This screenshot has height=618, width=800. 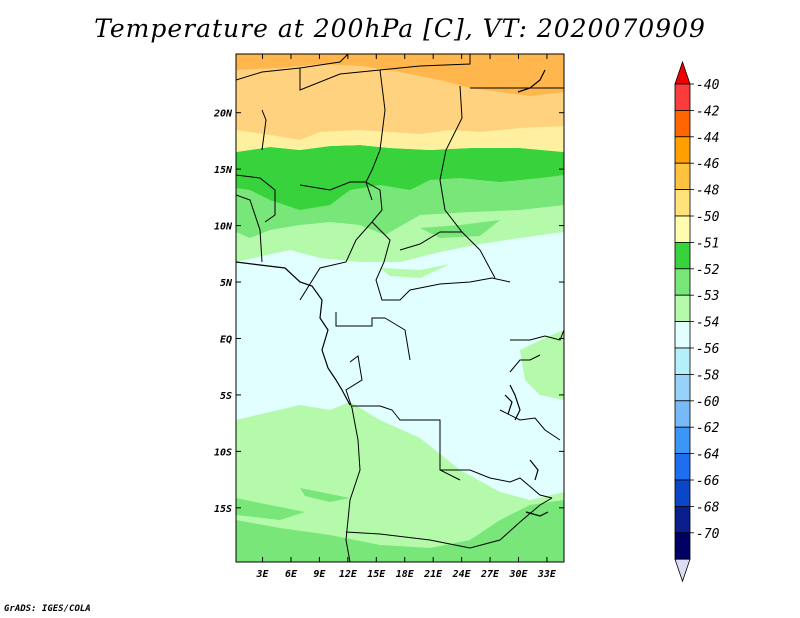 What do you see at coordinates (708, 481) in the screenshot?
I see `colorbar-label: -66` at bounding box center [708, 481].